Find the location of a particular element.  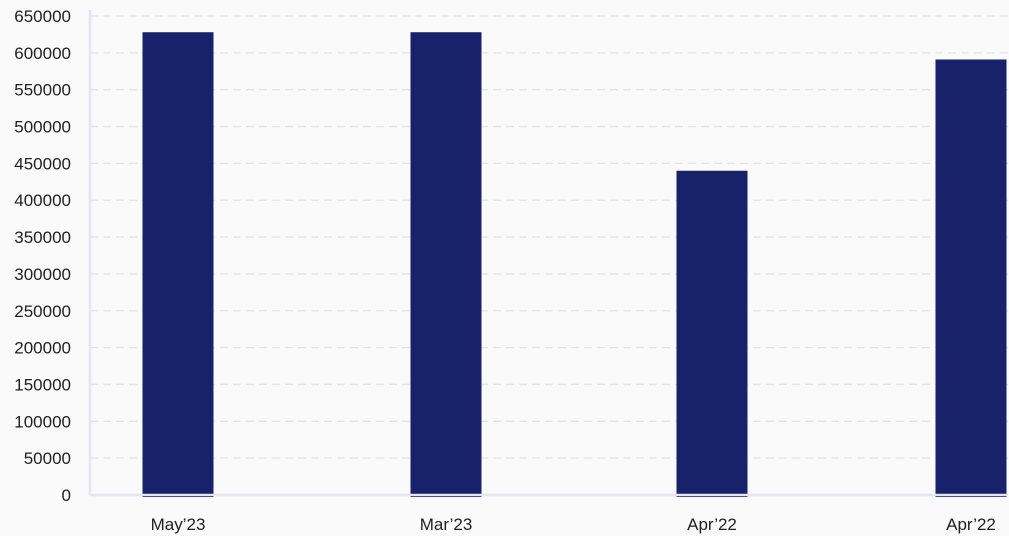

y-tick-label: 600000 is located at coordinates (42, 53).